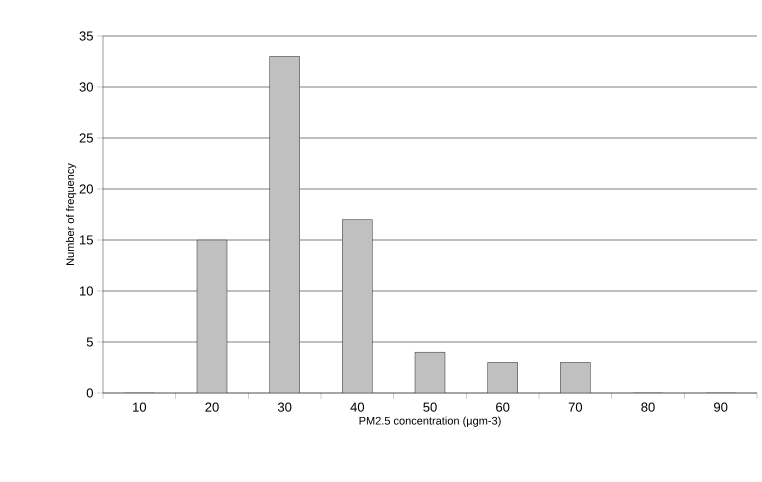 Image resolution: width=762 pixels, height=482 pixels. What do you see at coordinates (430, 421) in the screenshot?
I see `x-axis-title: PM2.5 concentration (µgm-3)` at bounding box center [430, 421].